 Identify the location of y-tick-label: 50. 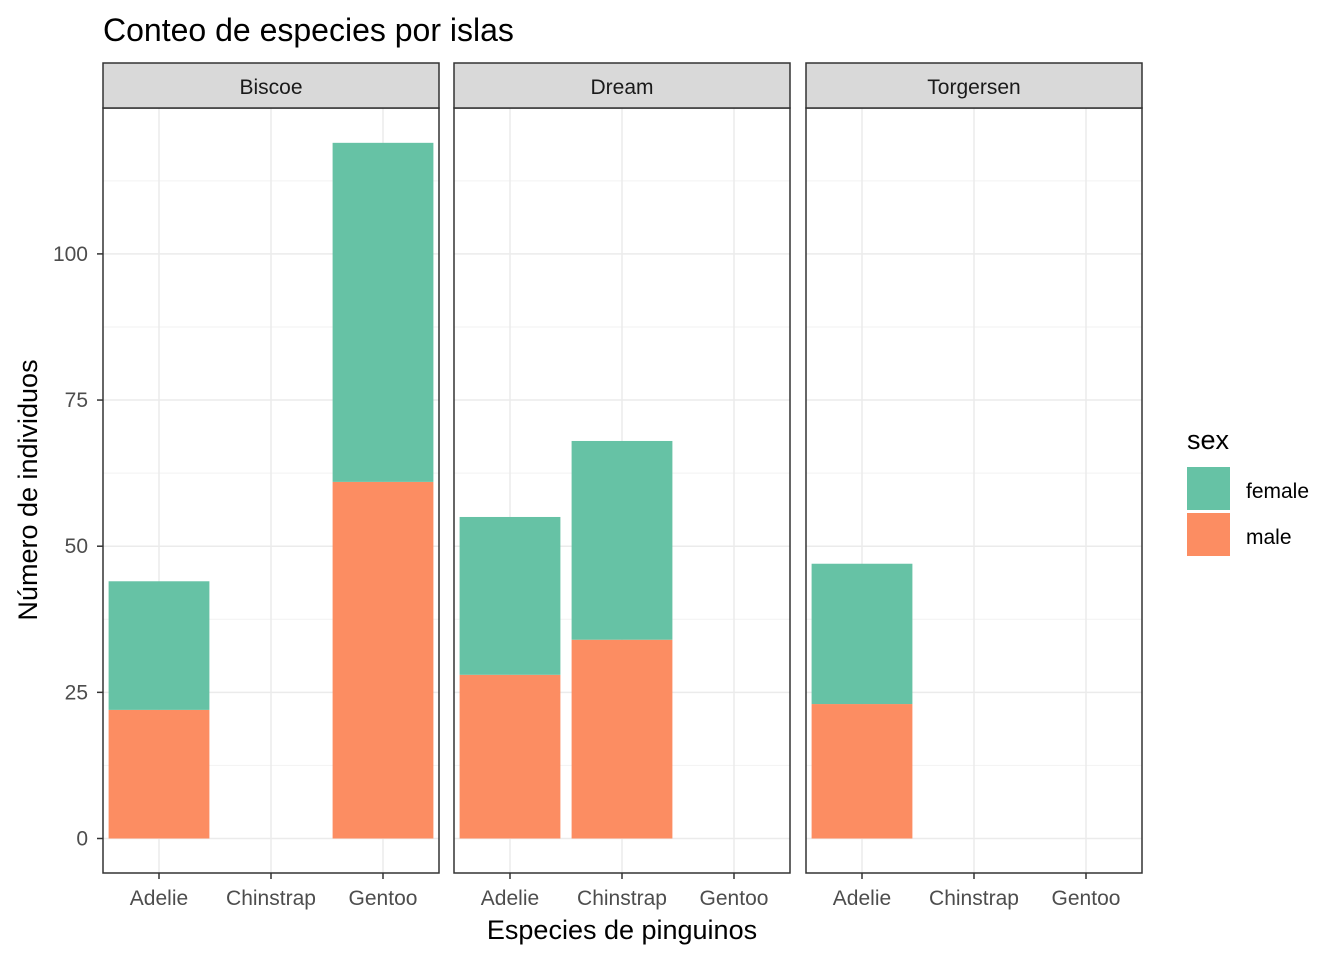
(76, 546).